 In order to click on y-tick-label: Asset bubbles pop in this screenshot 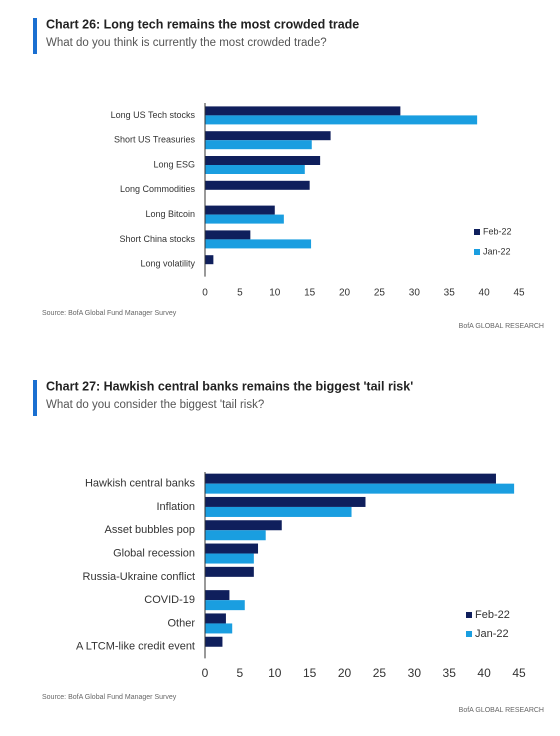, I will do `click(149, 530)`.